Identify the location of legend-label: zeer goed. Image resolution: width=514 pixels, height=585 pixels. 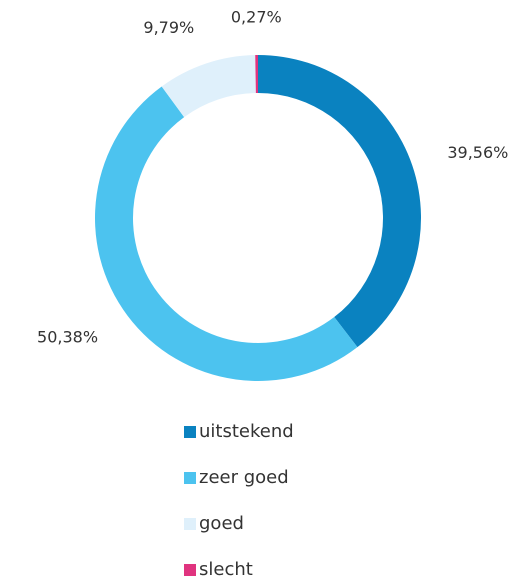
(244, 477).